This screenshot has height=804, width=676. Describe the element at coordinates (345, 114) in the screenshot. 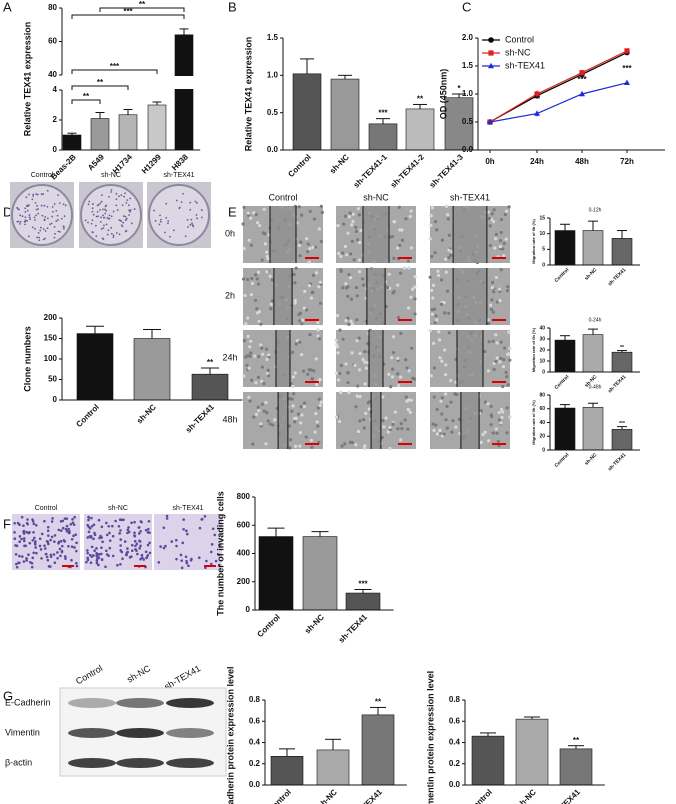

I see `bar` at that location.